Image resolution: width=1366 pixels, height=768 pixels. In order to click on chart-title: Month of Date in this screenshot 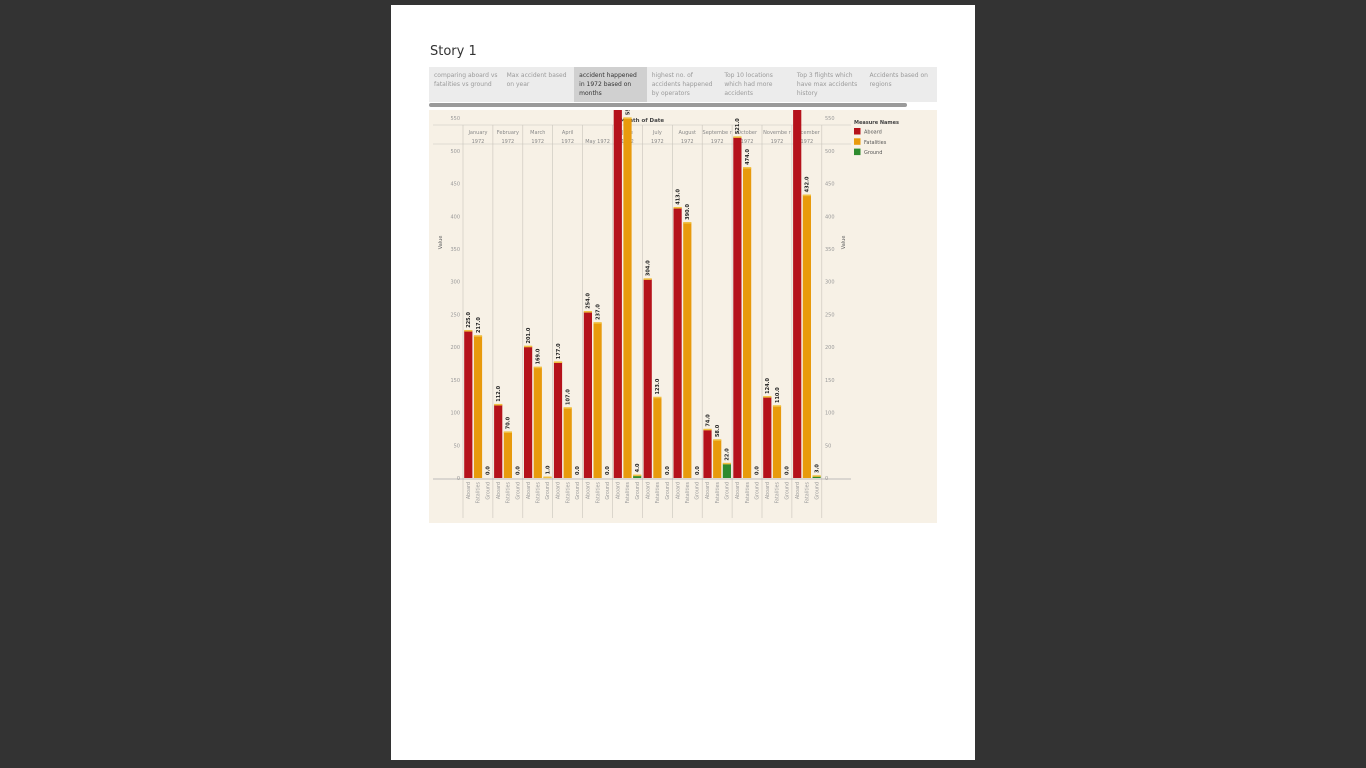, I will do `click(642, 121)`.